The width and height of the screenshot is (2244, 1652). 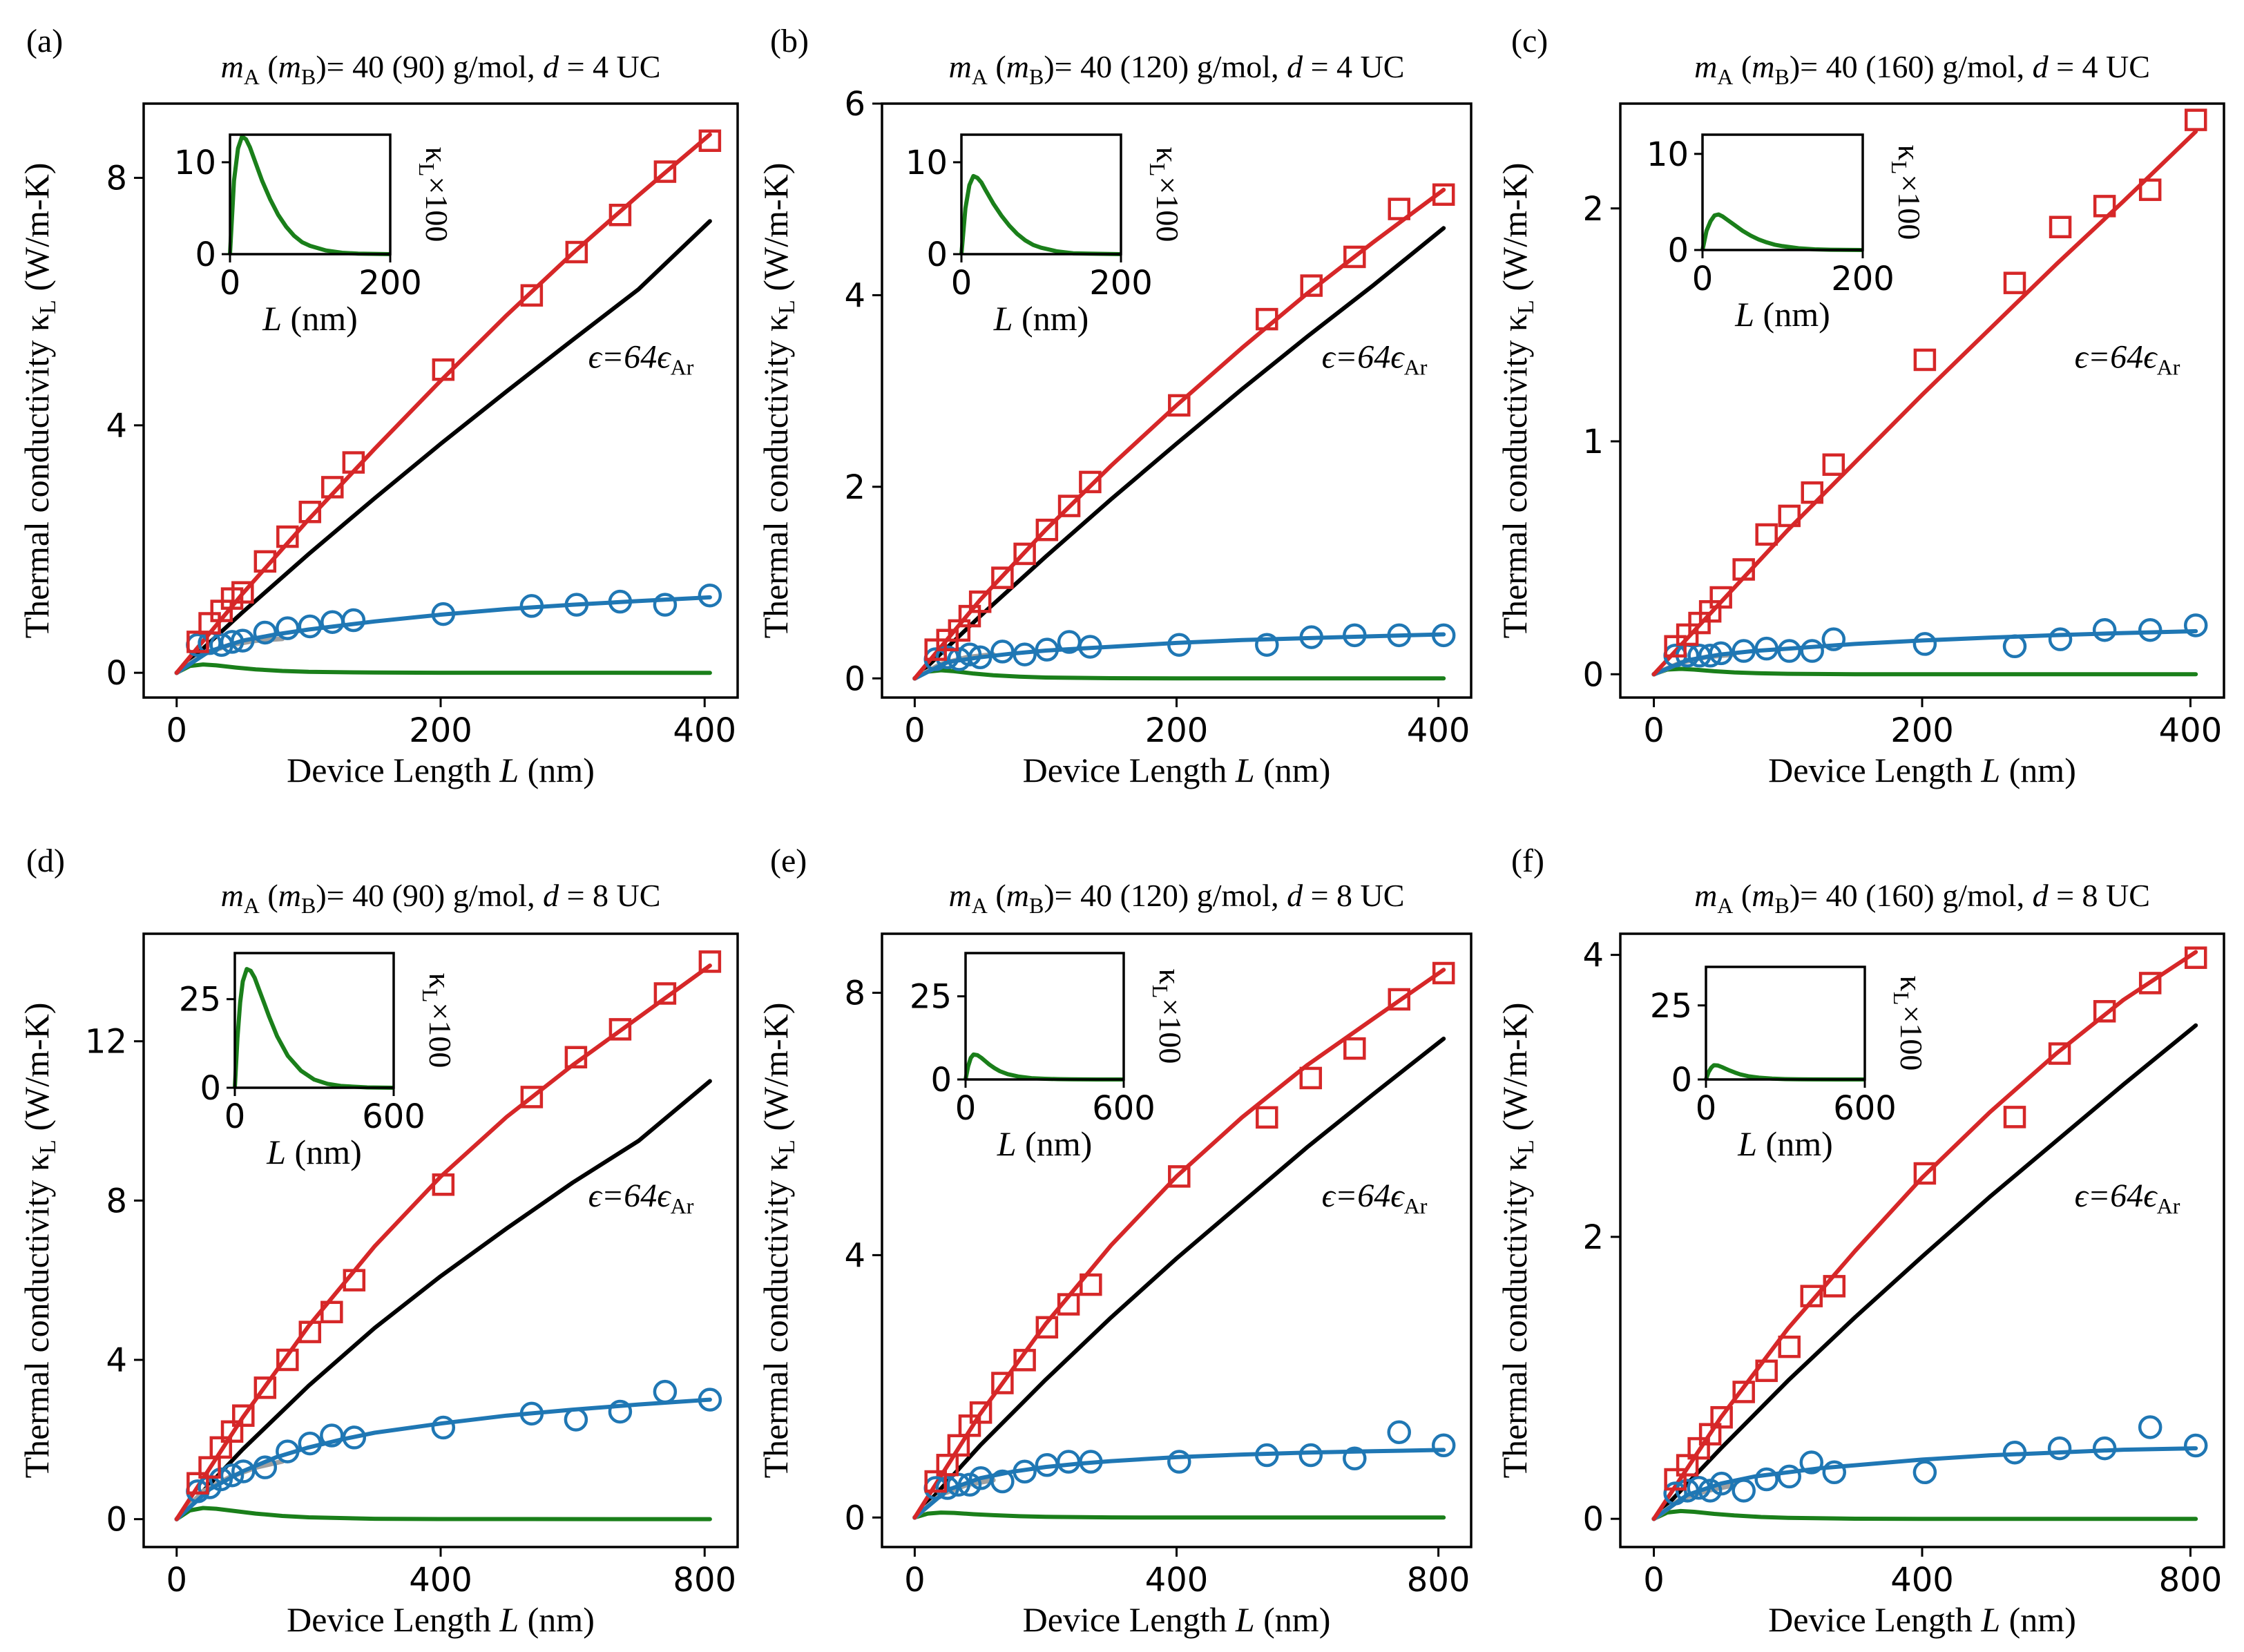 What do you see at coordinates (1593, 956) in the screenshot?
I see `text-part: 4` at bounding box center [1593, 956].